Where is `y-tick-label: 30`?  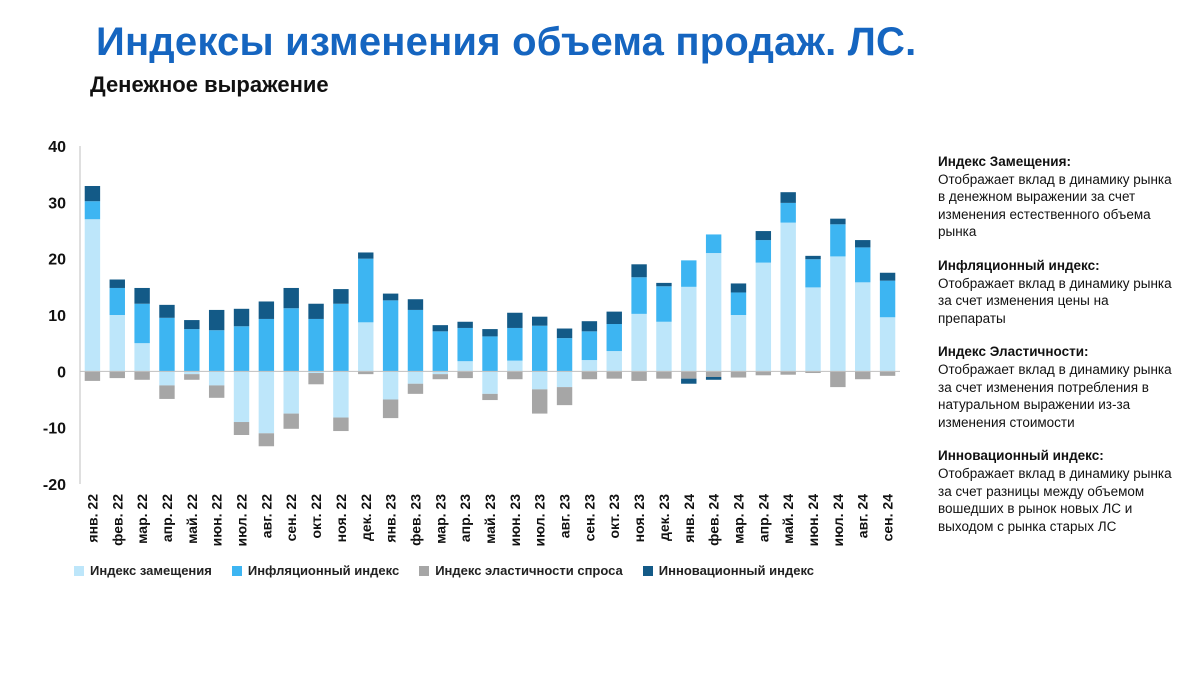
y-tick-label: 30 is located at coordinates (57, 203).